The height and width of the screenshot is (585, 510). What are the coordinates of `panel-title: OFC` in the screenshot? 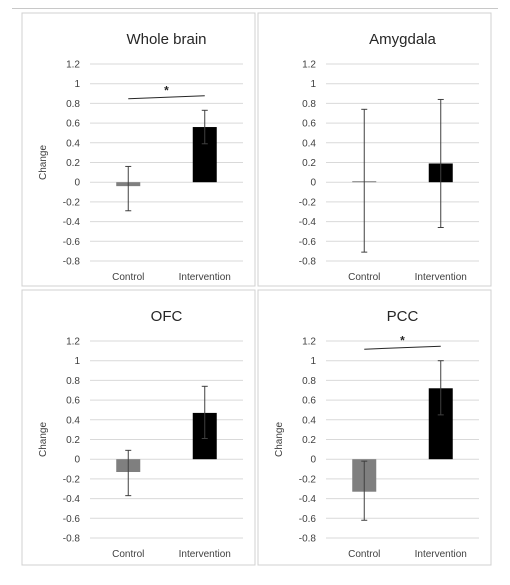 It's located at (167, 316).